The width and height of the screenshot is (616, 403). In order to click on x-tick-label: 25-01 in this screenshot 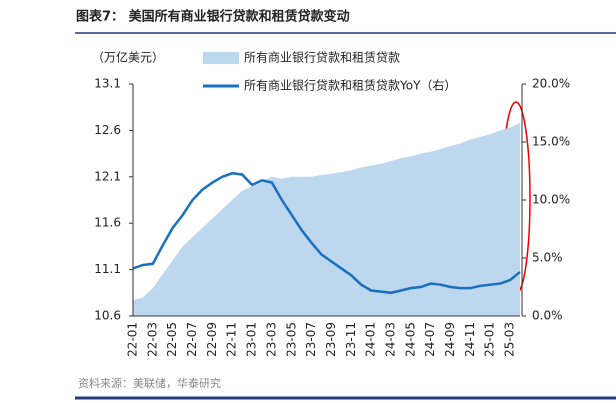, I will do `click(490, 339)`.